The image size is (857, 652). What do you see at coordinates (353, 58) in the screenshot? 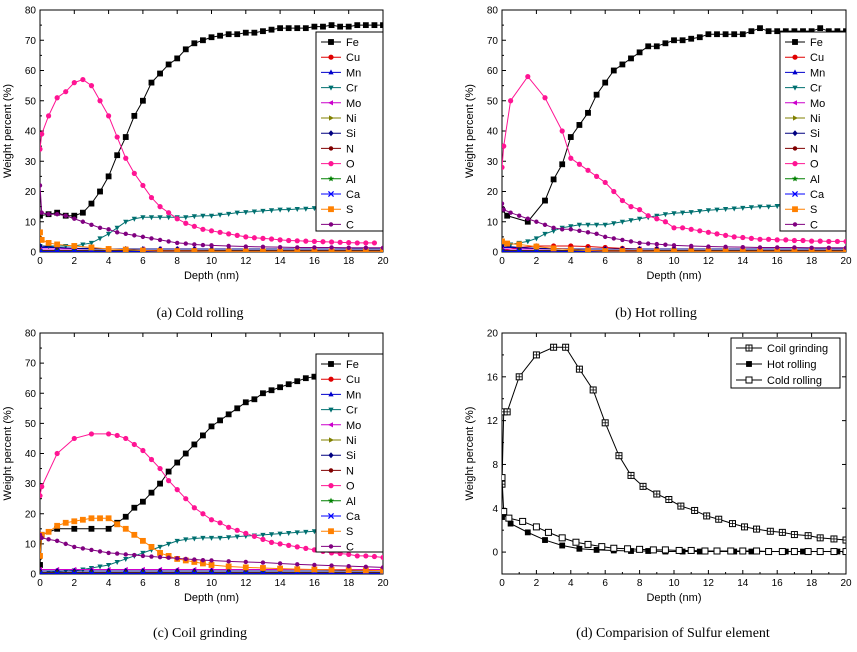
I see `legend-label: Cu` at bounding box center [353, 58].